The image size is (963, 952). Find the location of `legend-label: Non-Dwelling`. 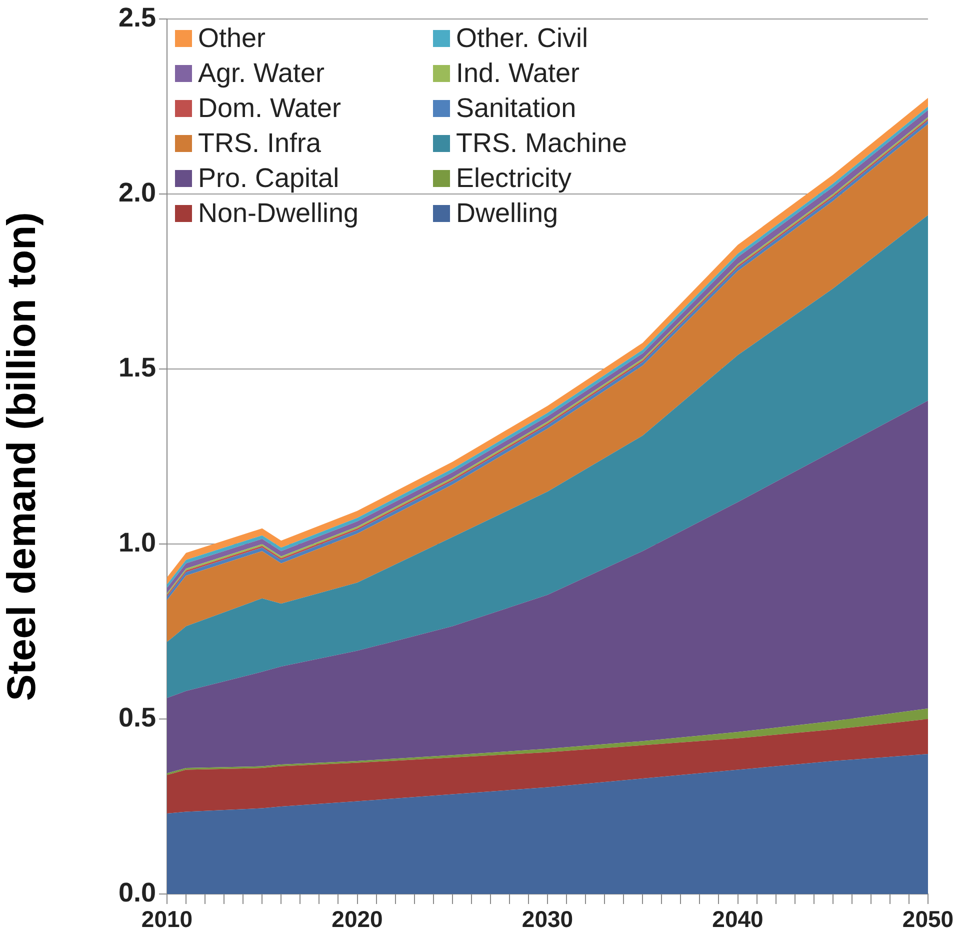

legend-label: Non-Dwelling is located at coordinates (278, 214).